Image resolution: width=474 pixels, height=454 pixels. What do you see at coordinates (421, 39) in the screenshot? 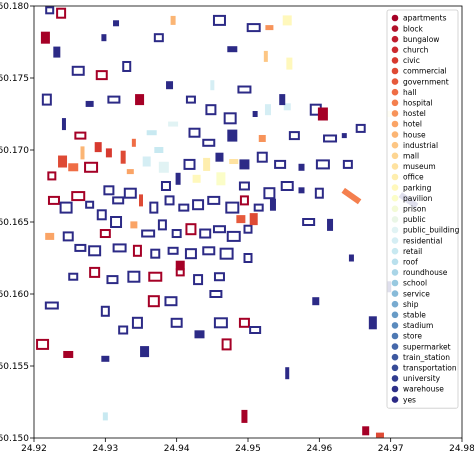
I see `legend-label: bungalow` at bounding box center [421, 39].